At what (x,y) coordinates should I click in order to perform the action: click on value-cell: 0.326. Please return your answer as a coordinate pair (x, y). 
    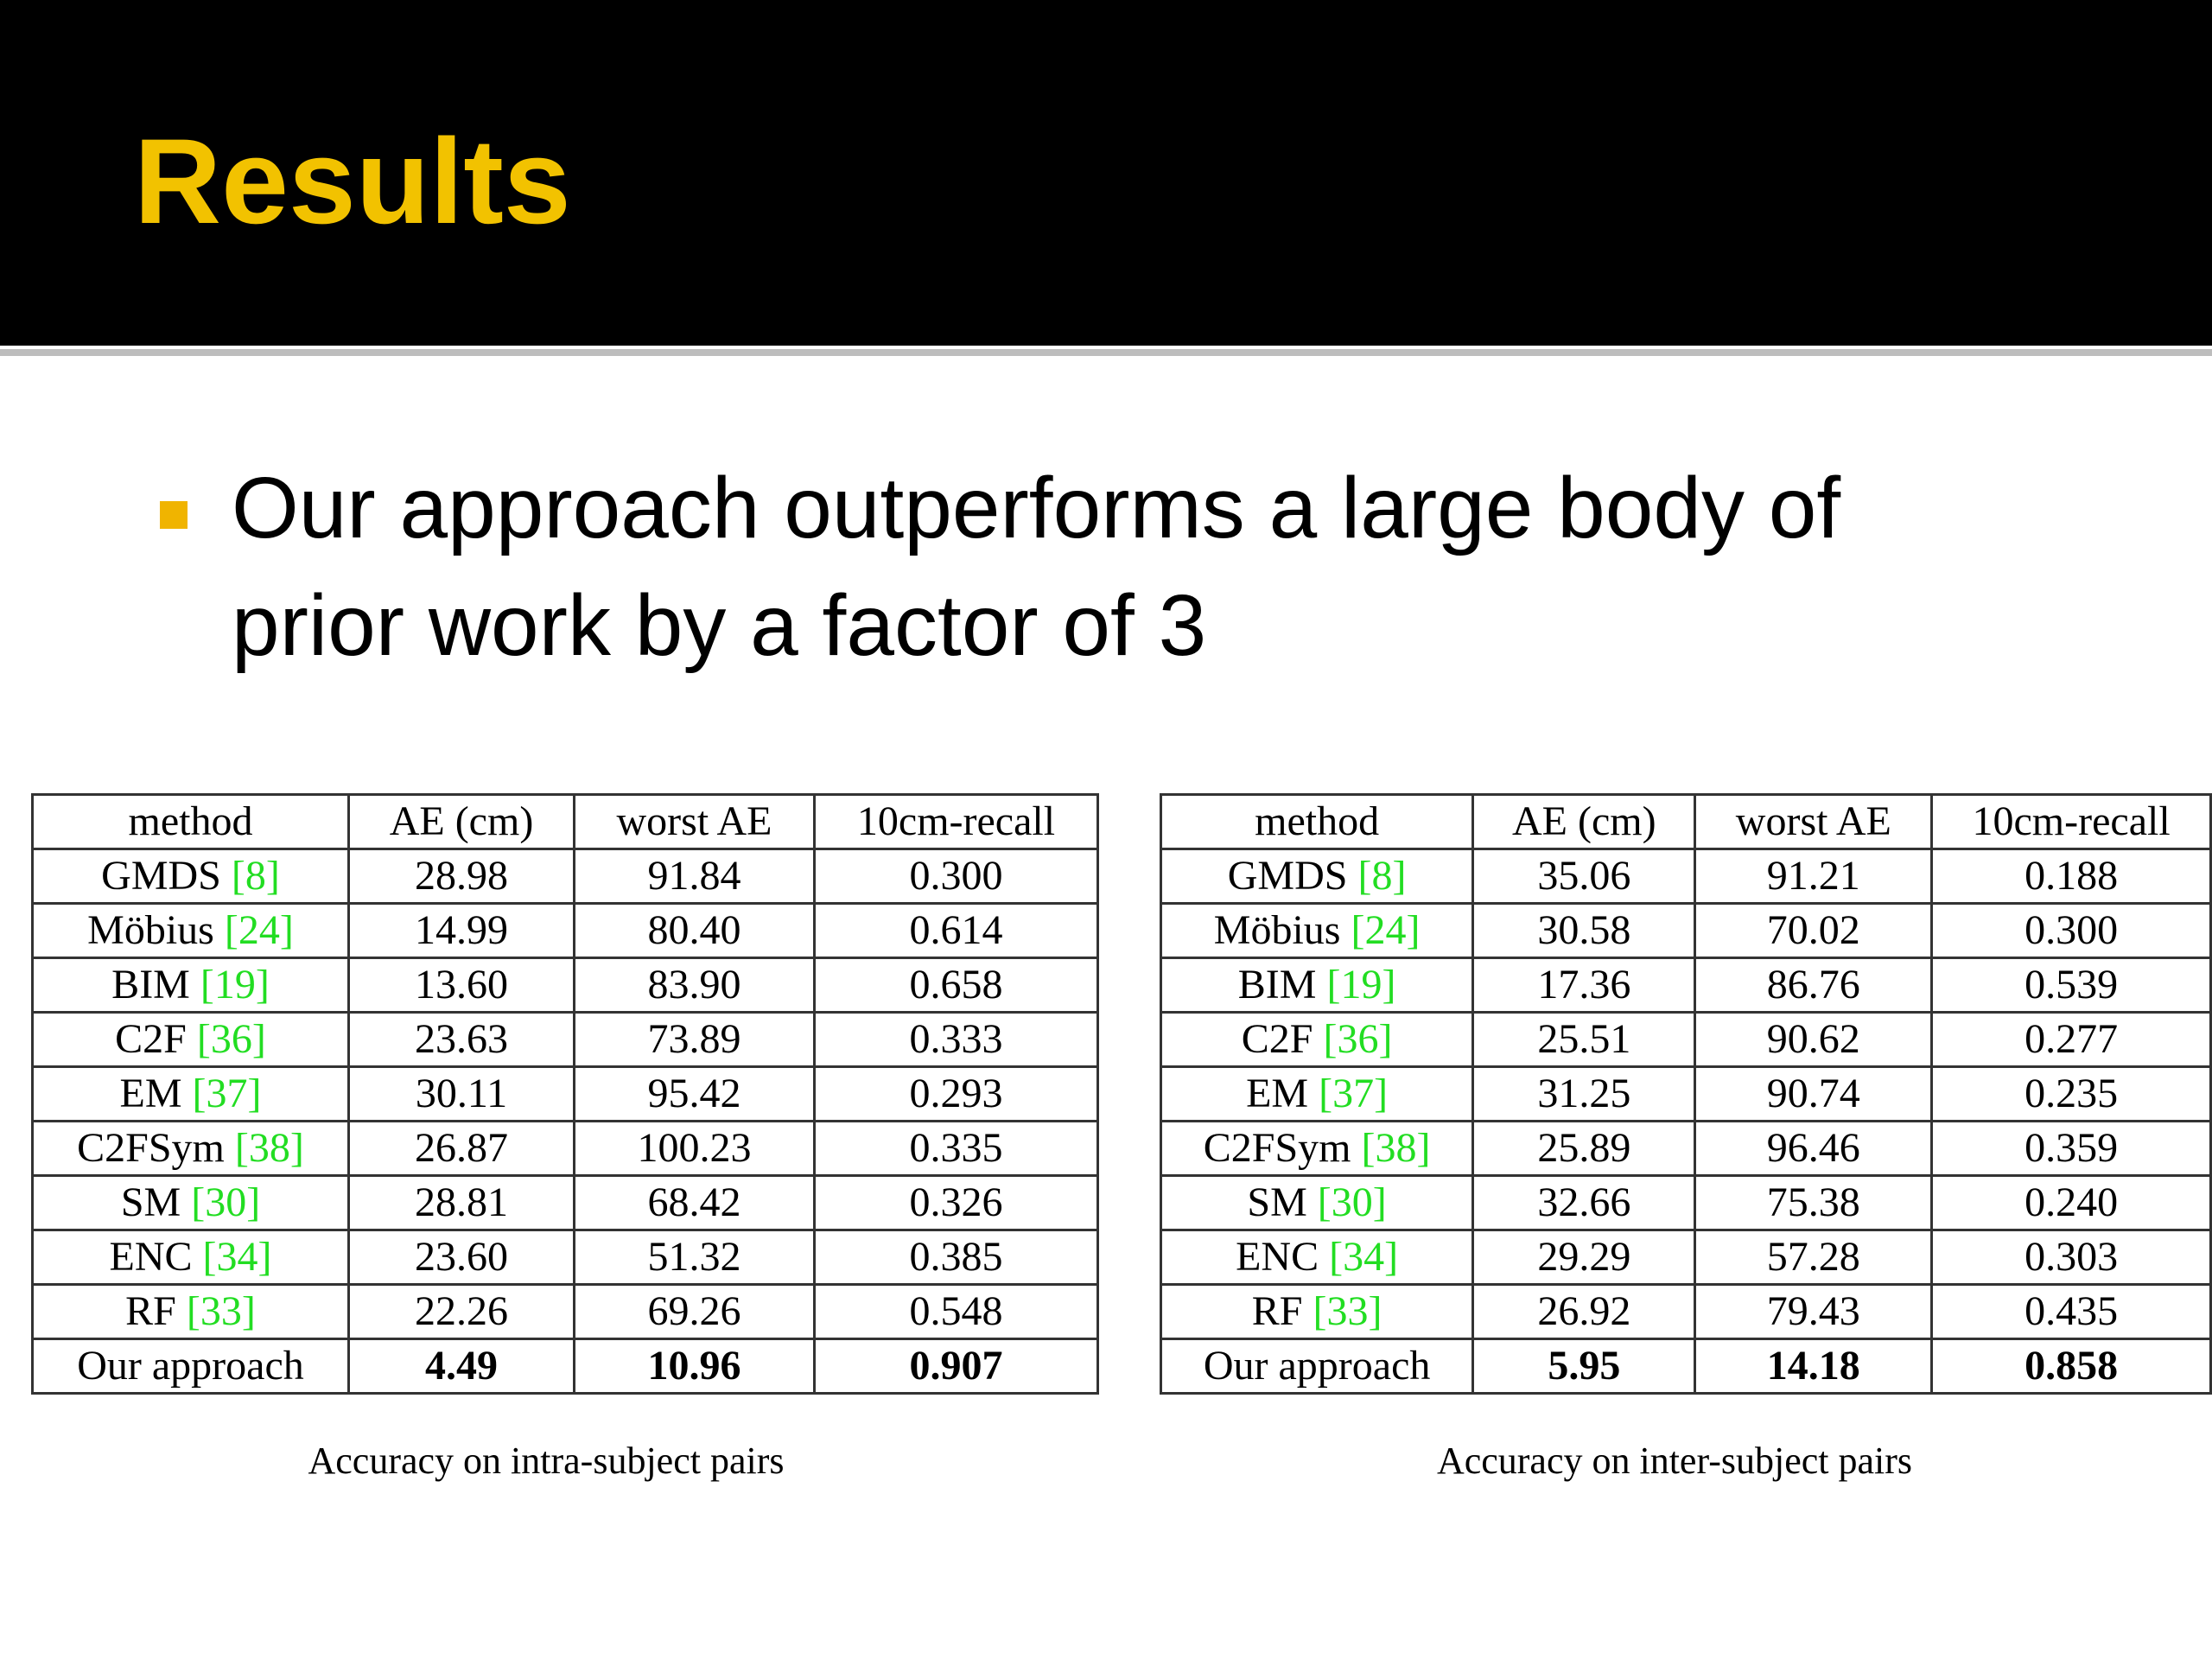
    Looking at the image, I should click on (956, 1202).